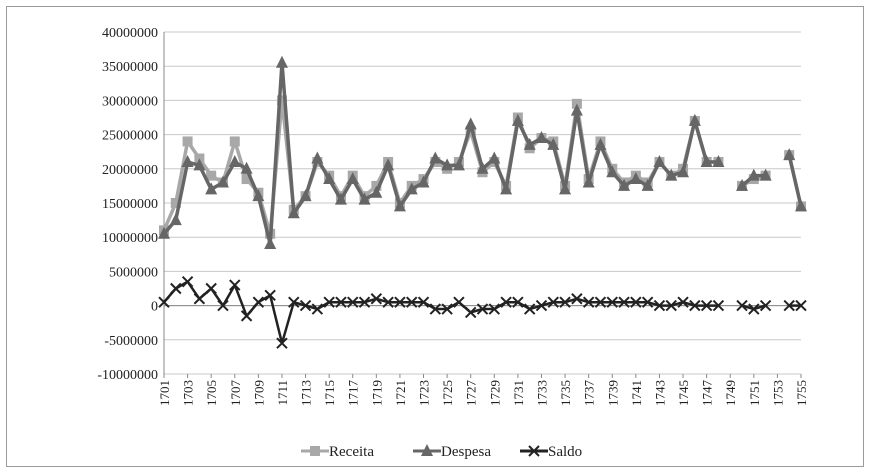  I want to click on x-tick-label: 1717, so click(353, 393).